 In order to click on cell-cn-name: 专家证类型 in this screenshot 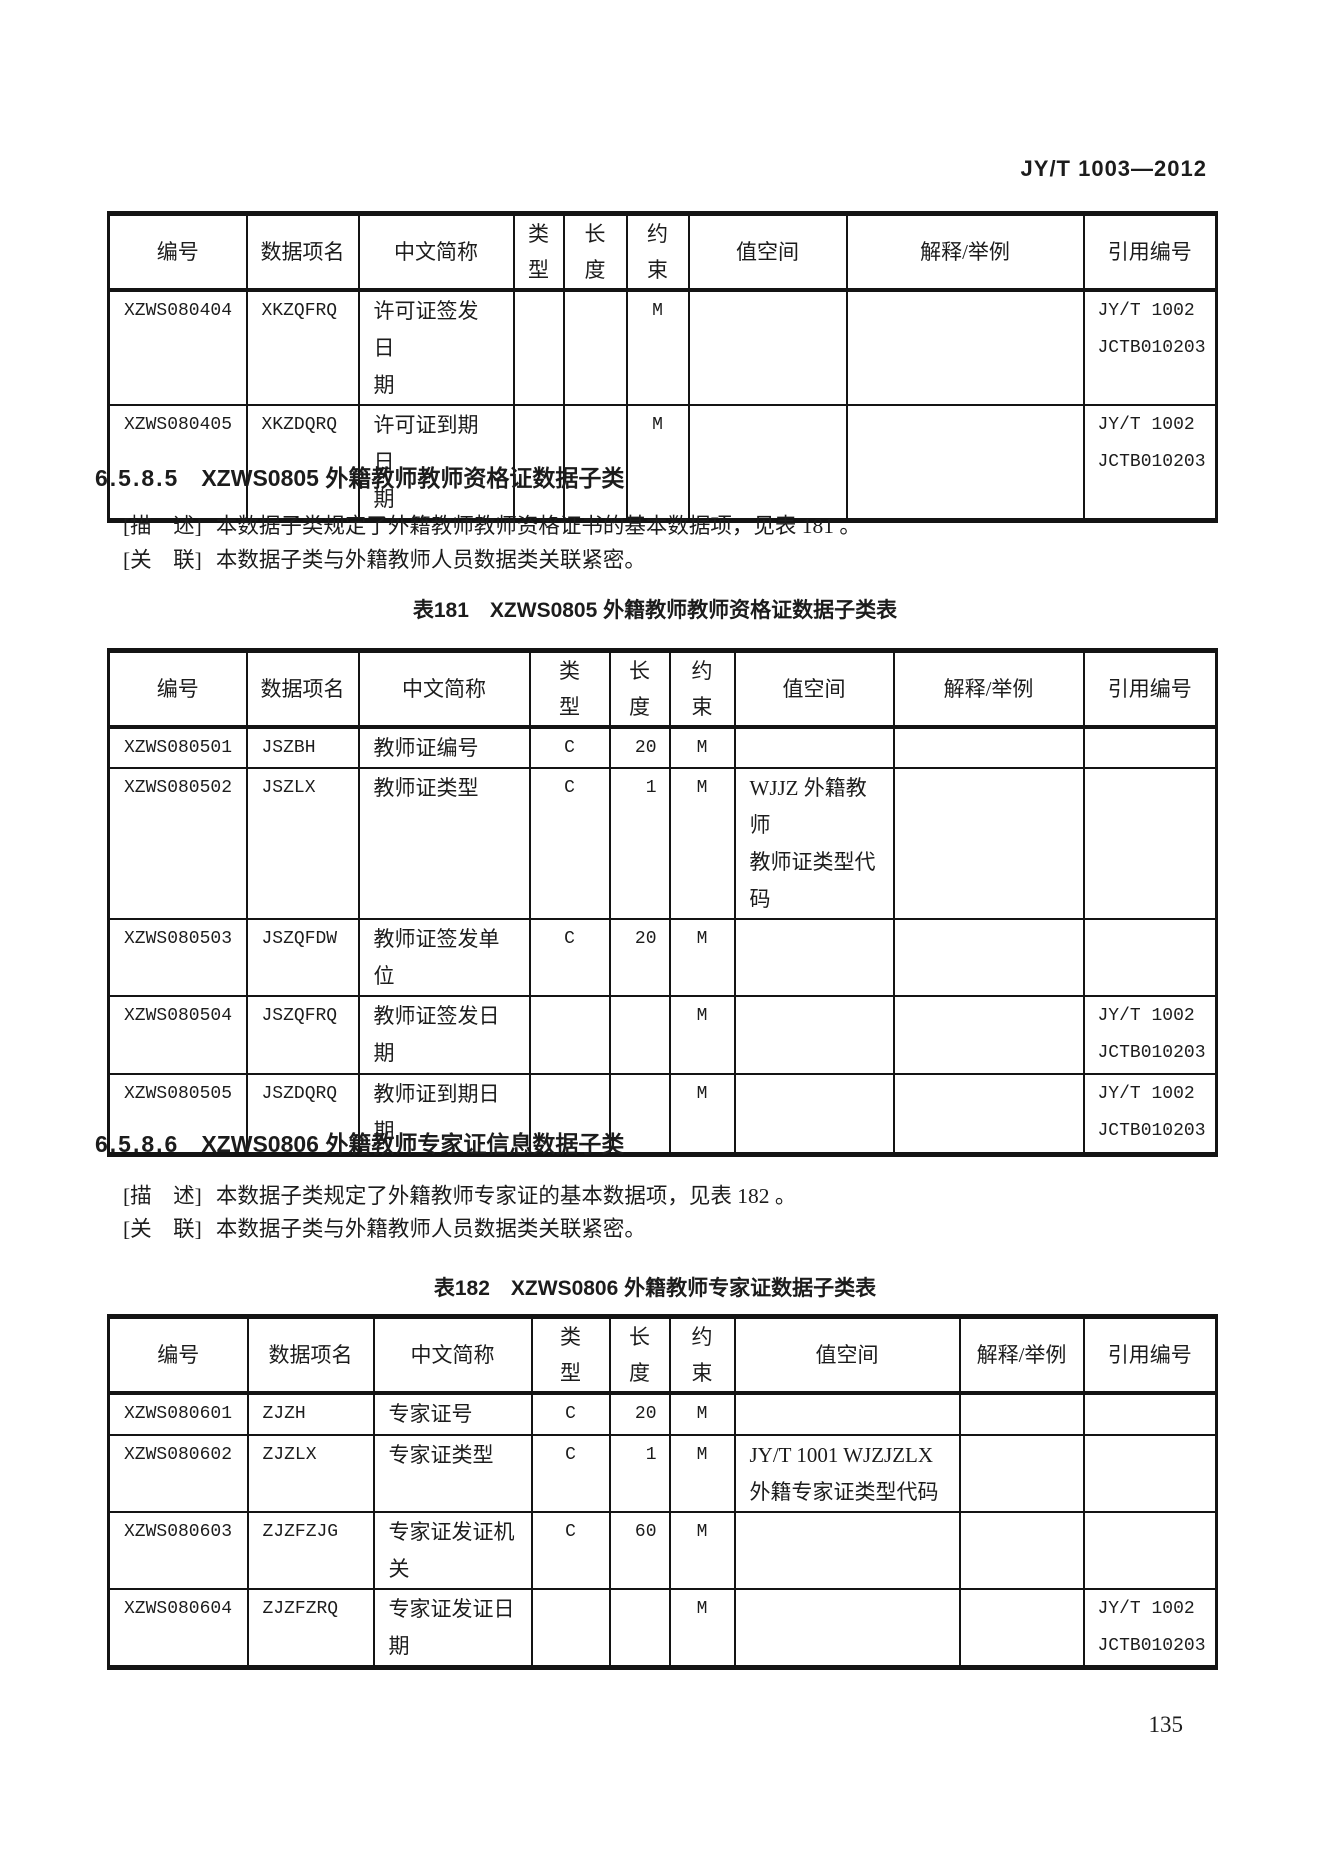, I will do `click(452, 1473)`.